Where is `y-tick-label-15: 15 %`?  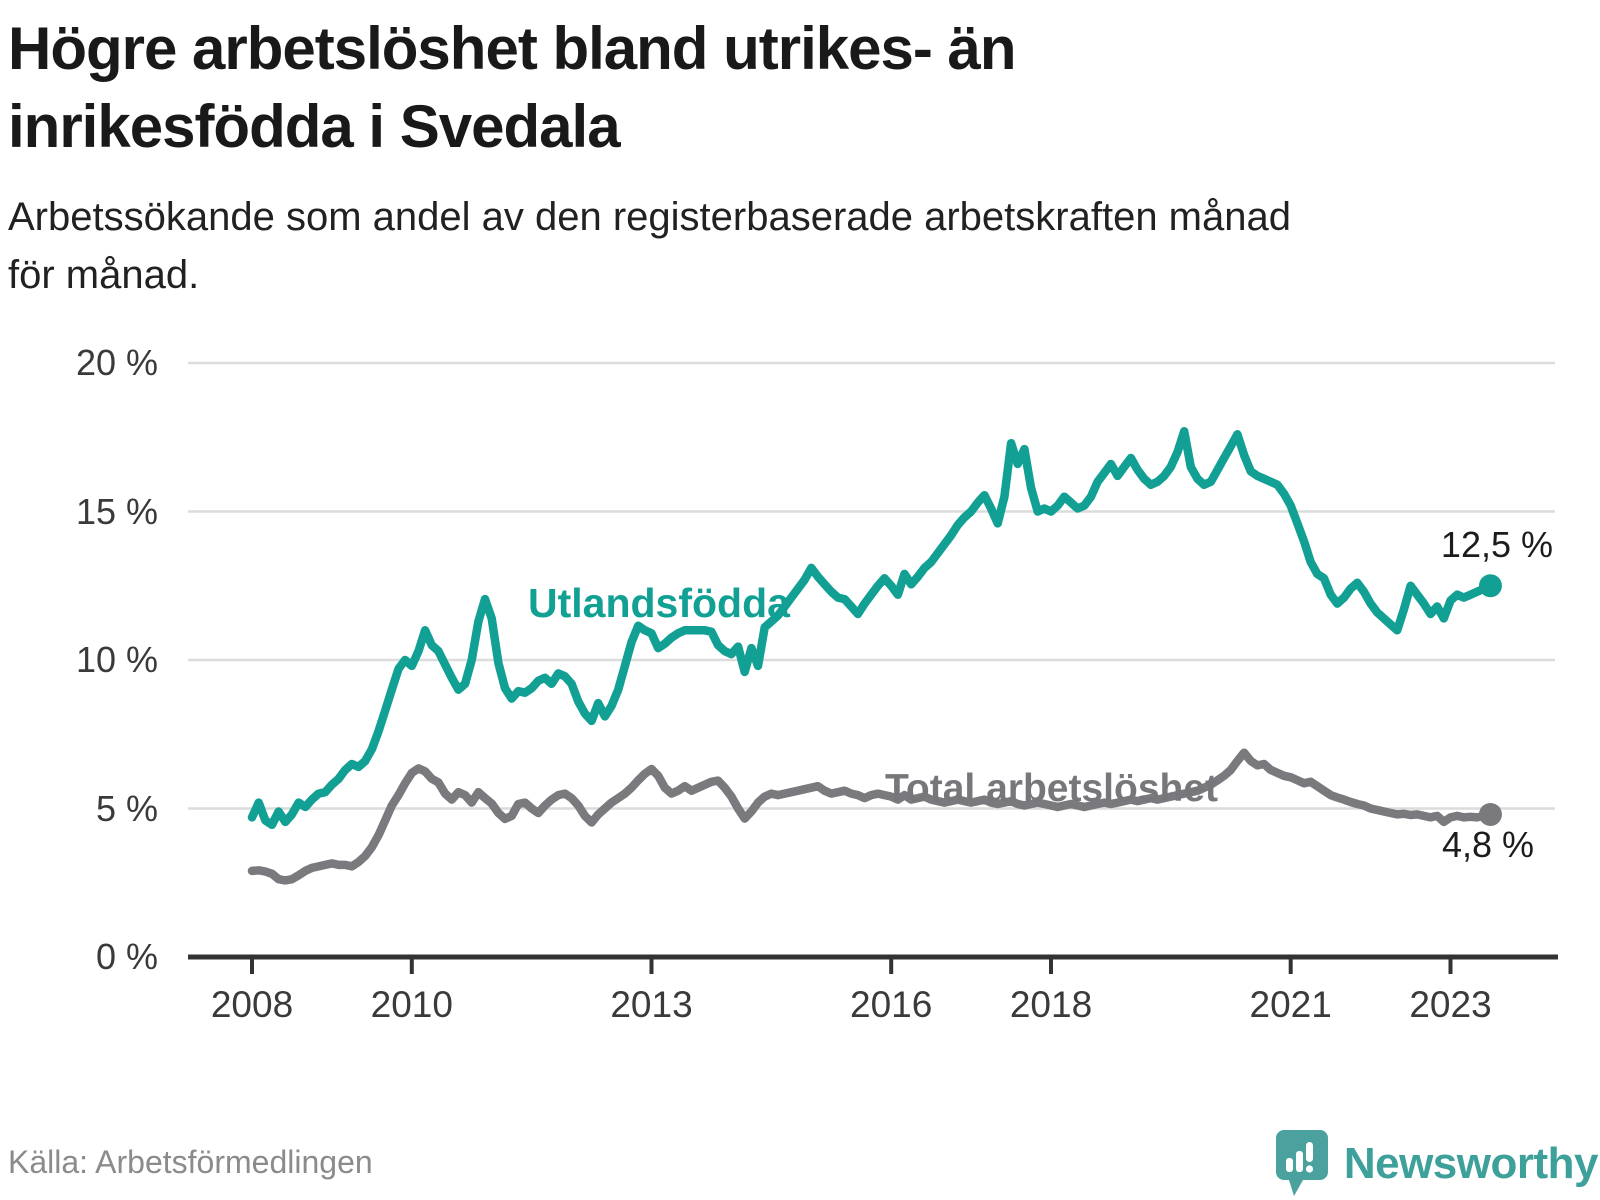
y-tick-label-15: 15 % is located at coordinates (116, 511).